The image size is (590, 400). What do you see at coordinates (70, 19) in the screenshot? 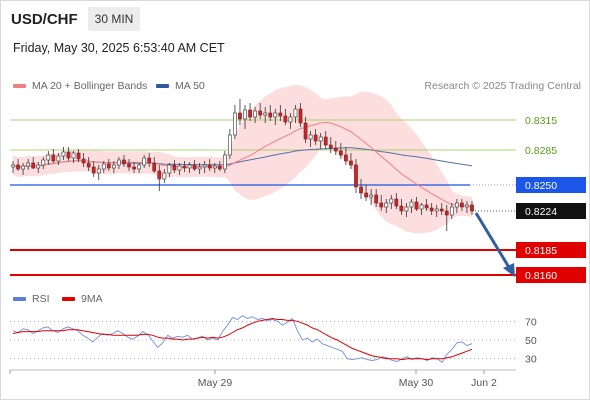
I see `chart-header: USD/CHF 30 MIN` at bounding box center [70, 19].